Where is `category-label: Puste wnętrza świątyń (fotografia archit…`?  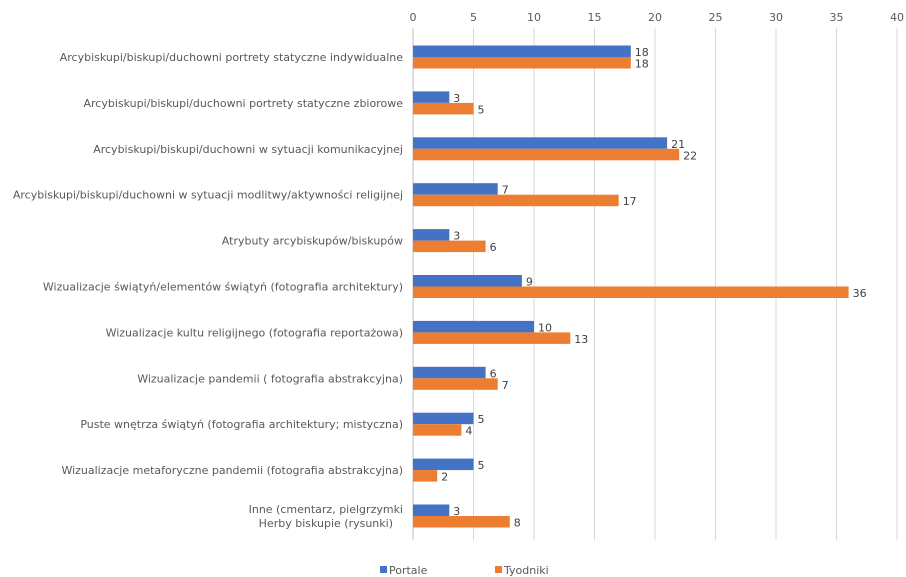
category-label: Puste wnętrza świątyń (fotografia archit… is located at coordinates (241, 424).